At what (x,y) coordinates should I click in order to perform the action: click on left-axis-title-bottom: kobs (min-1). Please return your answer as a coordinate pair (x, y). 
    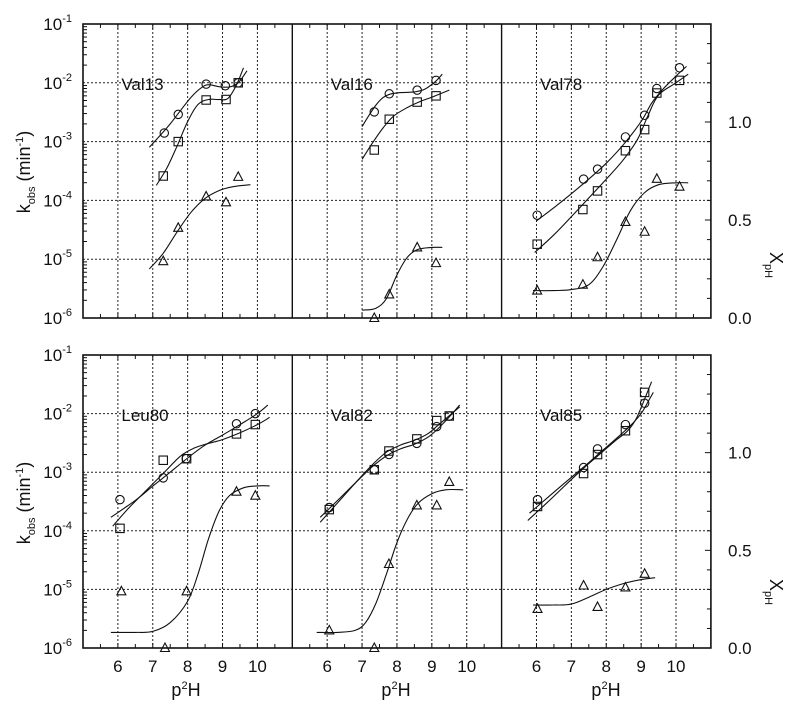
    Looking at the image, I should click on (26, 503).